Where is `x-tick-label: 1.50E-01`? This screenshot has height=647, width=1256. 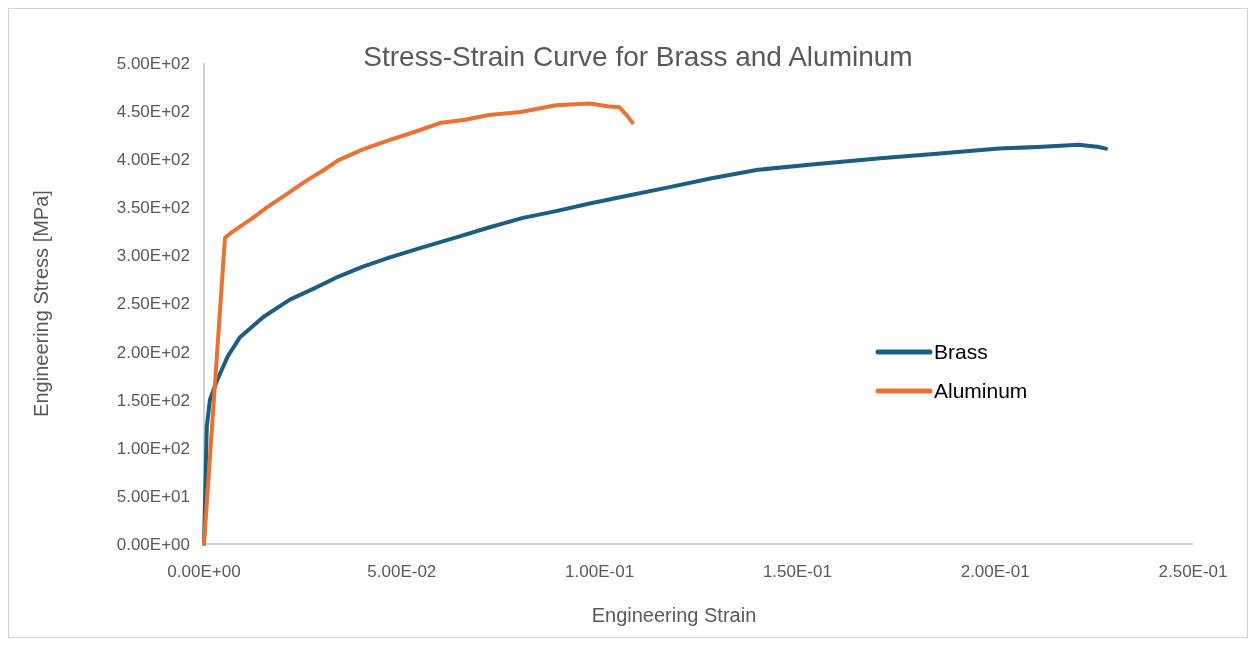
x-tick-label: 1.50E-01 is located at coordinates (797, 571).